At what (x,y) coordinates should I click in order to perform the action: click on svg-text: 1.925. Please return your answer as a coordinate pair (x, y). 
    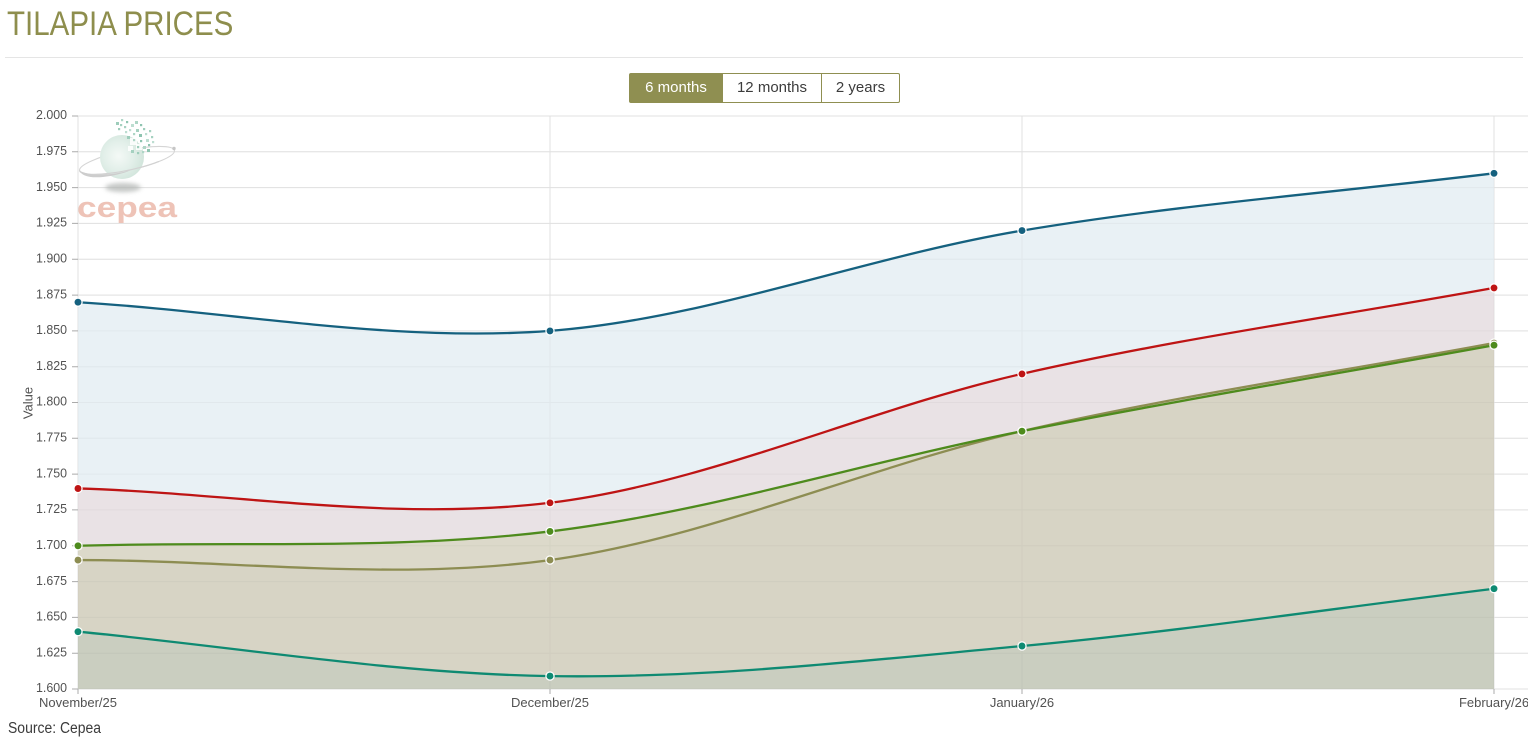
    Looking at the image, I should click on (51, 222).